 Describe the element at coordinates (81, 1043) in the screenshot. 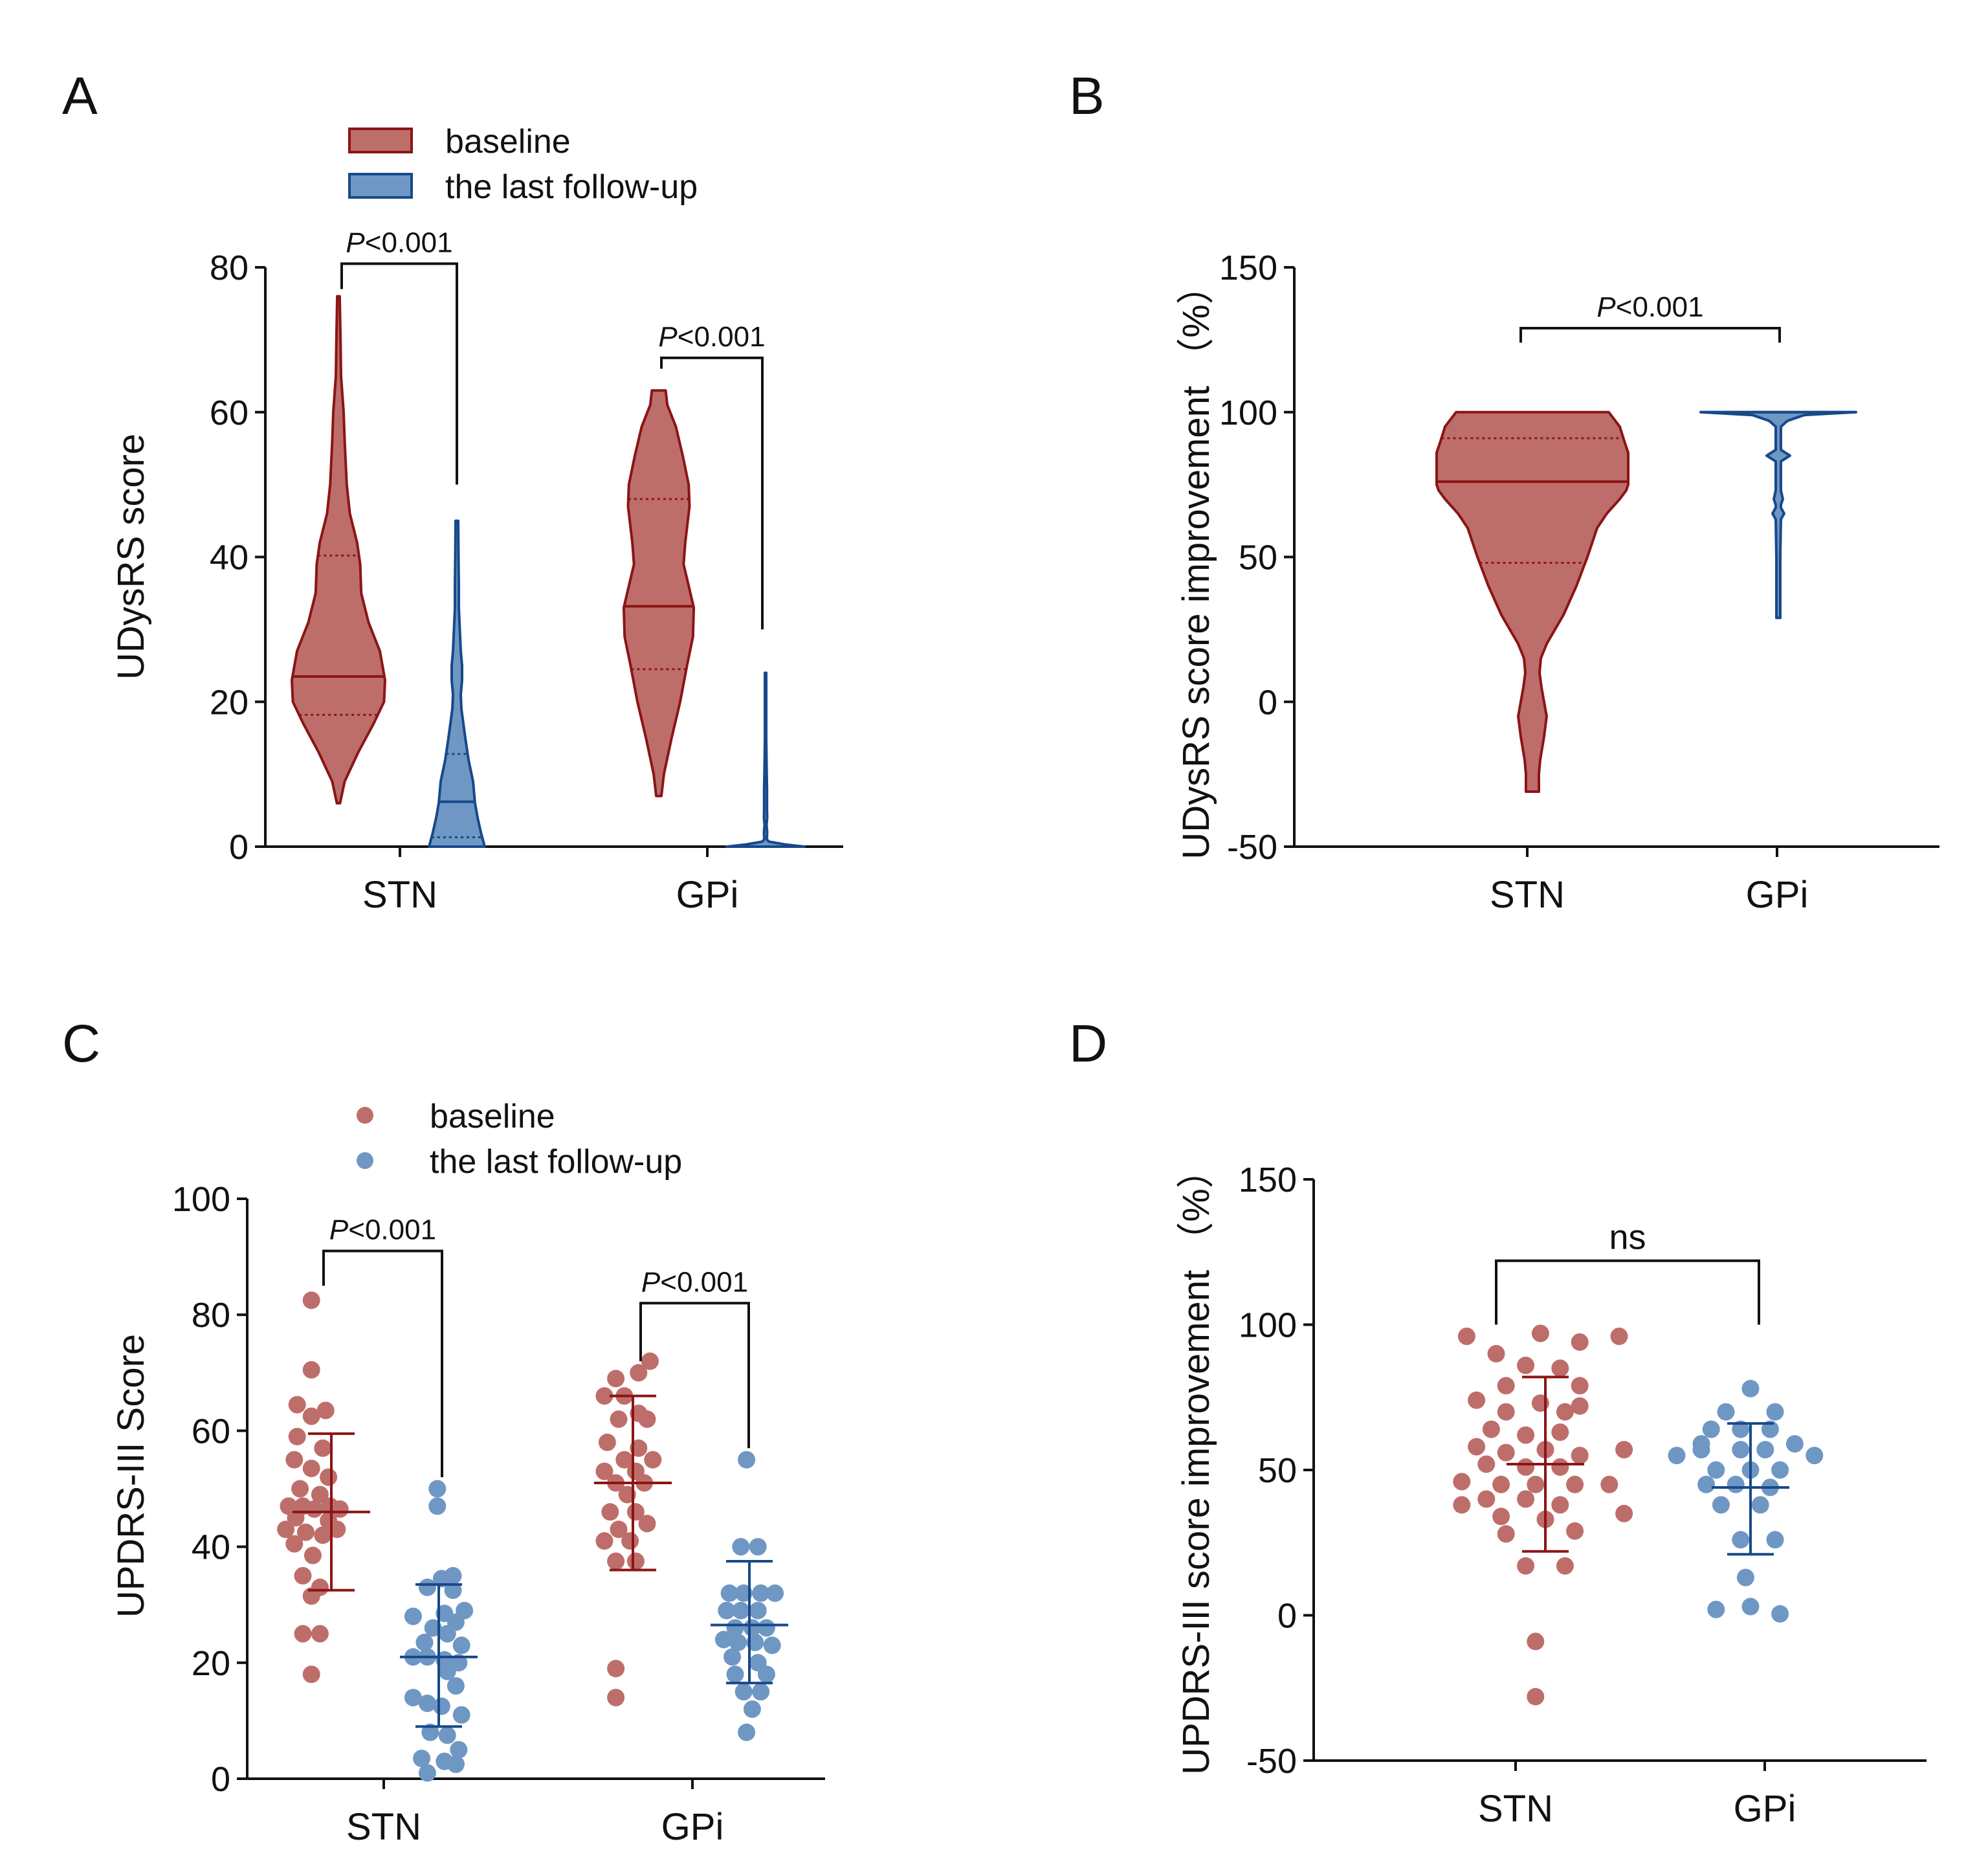

I see `panel-label-c: C` at that location.